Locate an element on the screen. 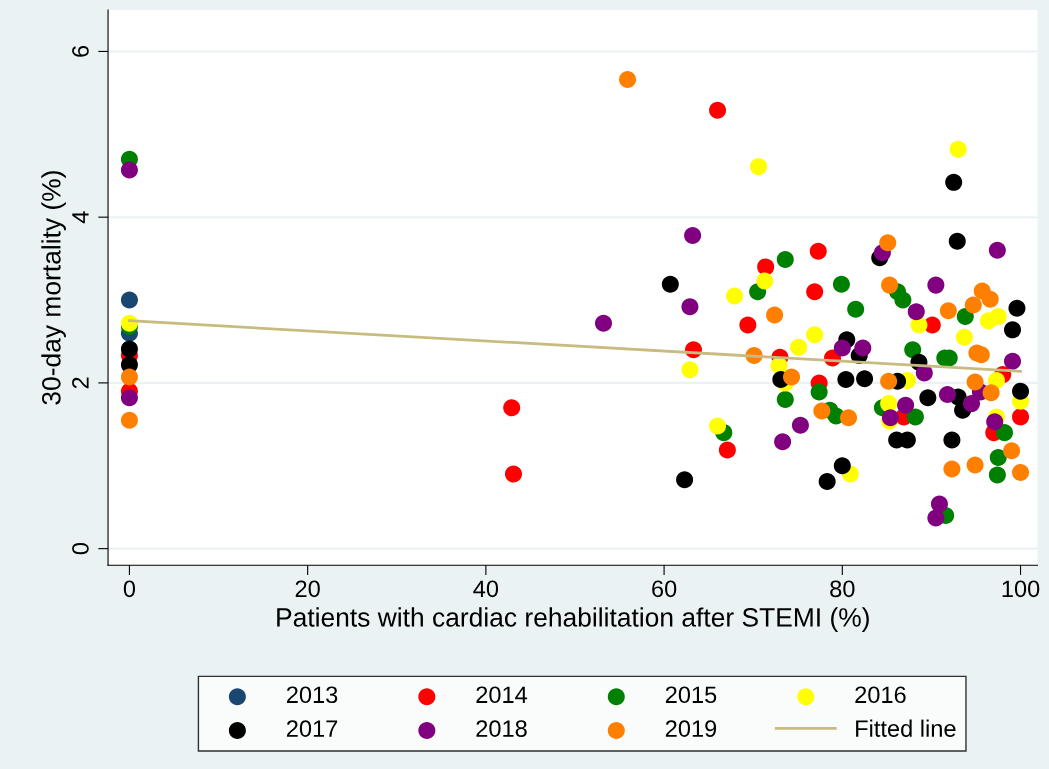  y-axis-title: 30-day mortality (%) is located at coordinates (53, 288).